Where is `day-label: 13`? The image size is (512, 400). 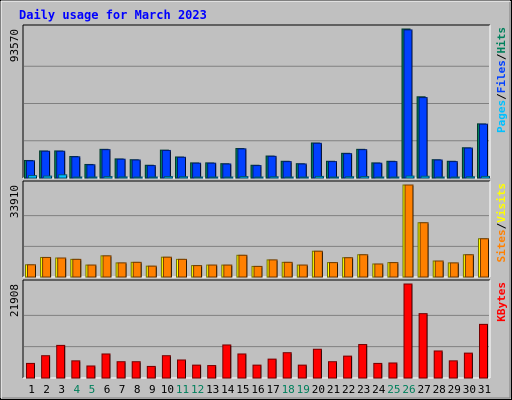 day-label: 13 is located at coordinates (212, 389).